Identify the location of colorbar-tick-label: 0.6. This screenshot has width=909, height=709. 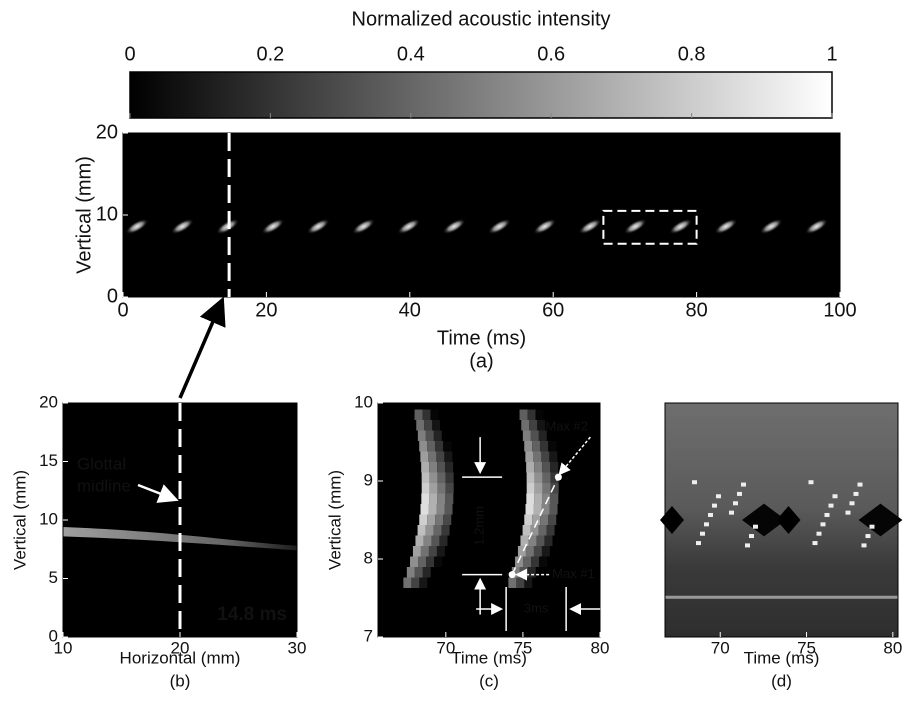
(551, 54).